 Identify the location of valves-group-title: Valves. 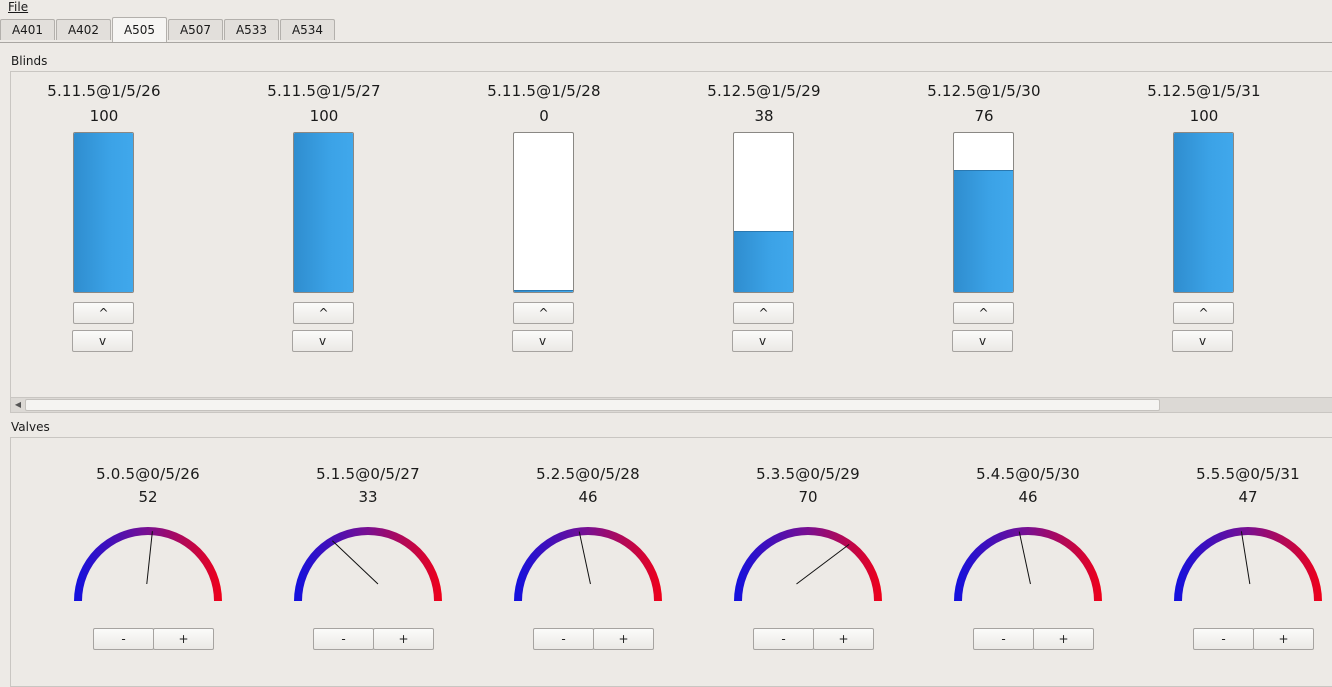
(30, 427).